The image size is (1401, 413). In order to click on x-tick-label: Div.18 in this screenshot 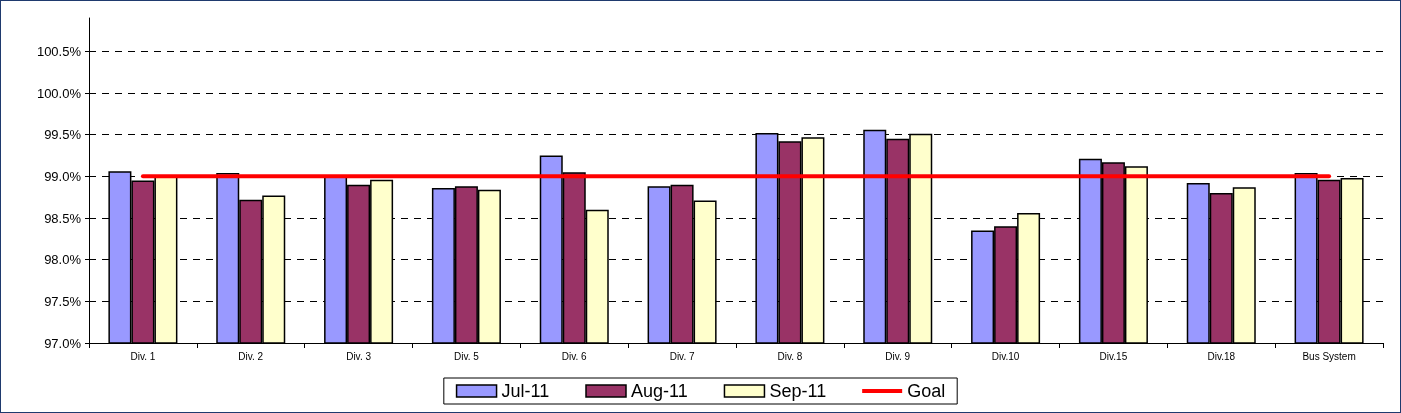, I will do `click(1221, 356)`.